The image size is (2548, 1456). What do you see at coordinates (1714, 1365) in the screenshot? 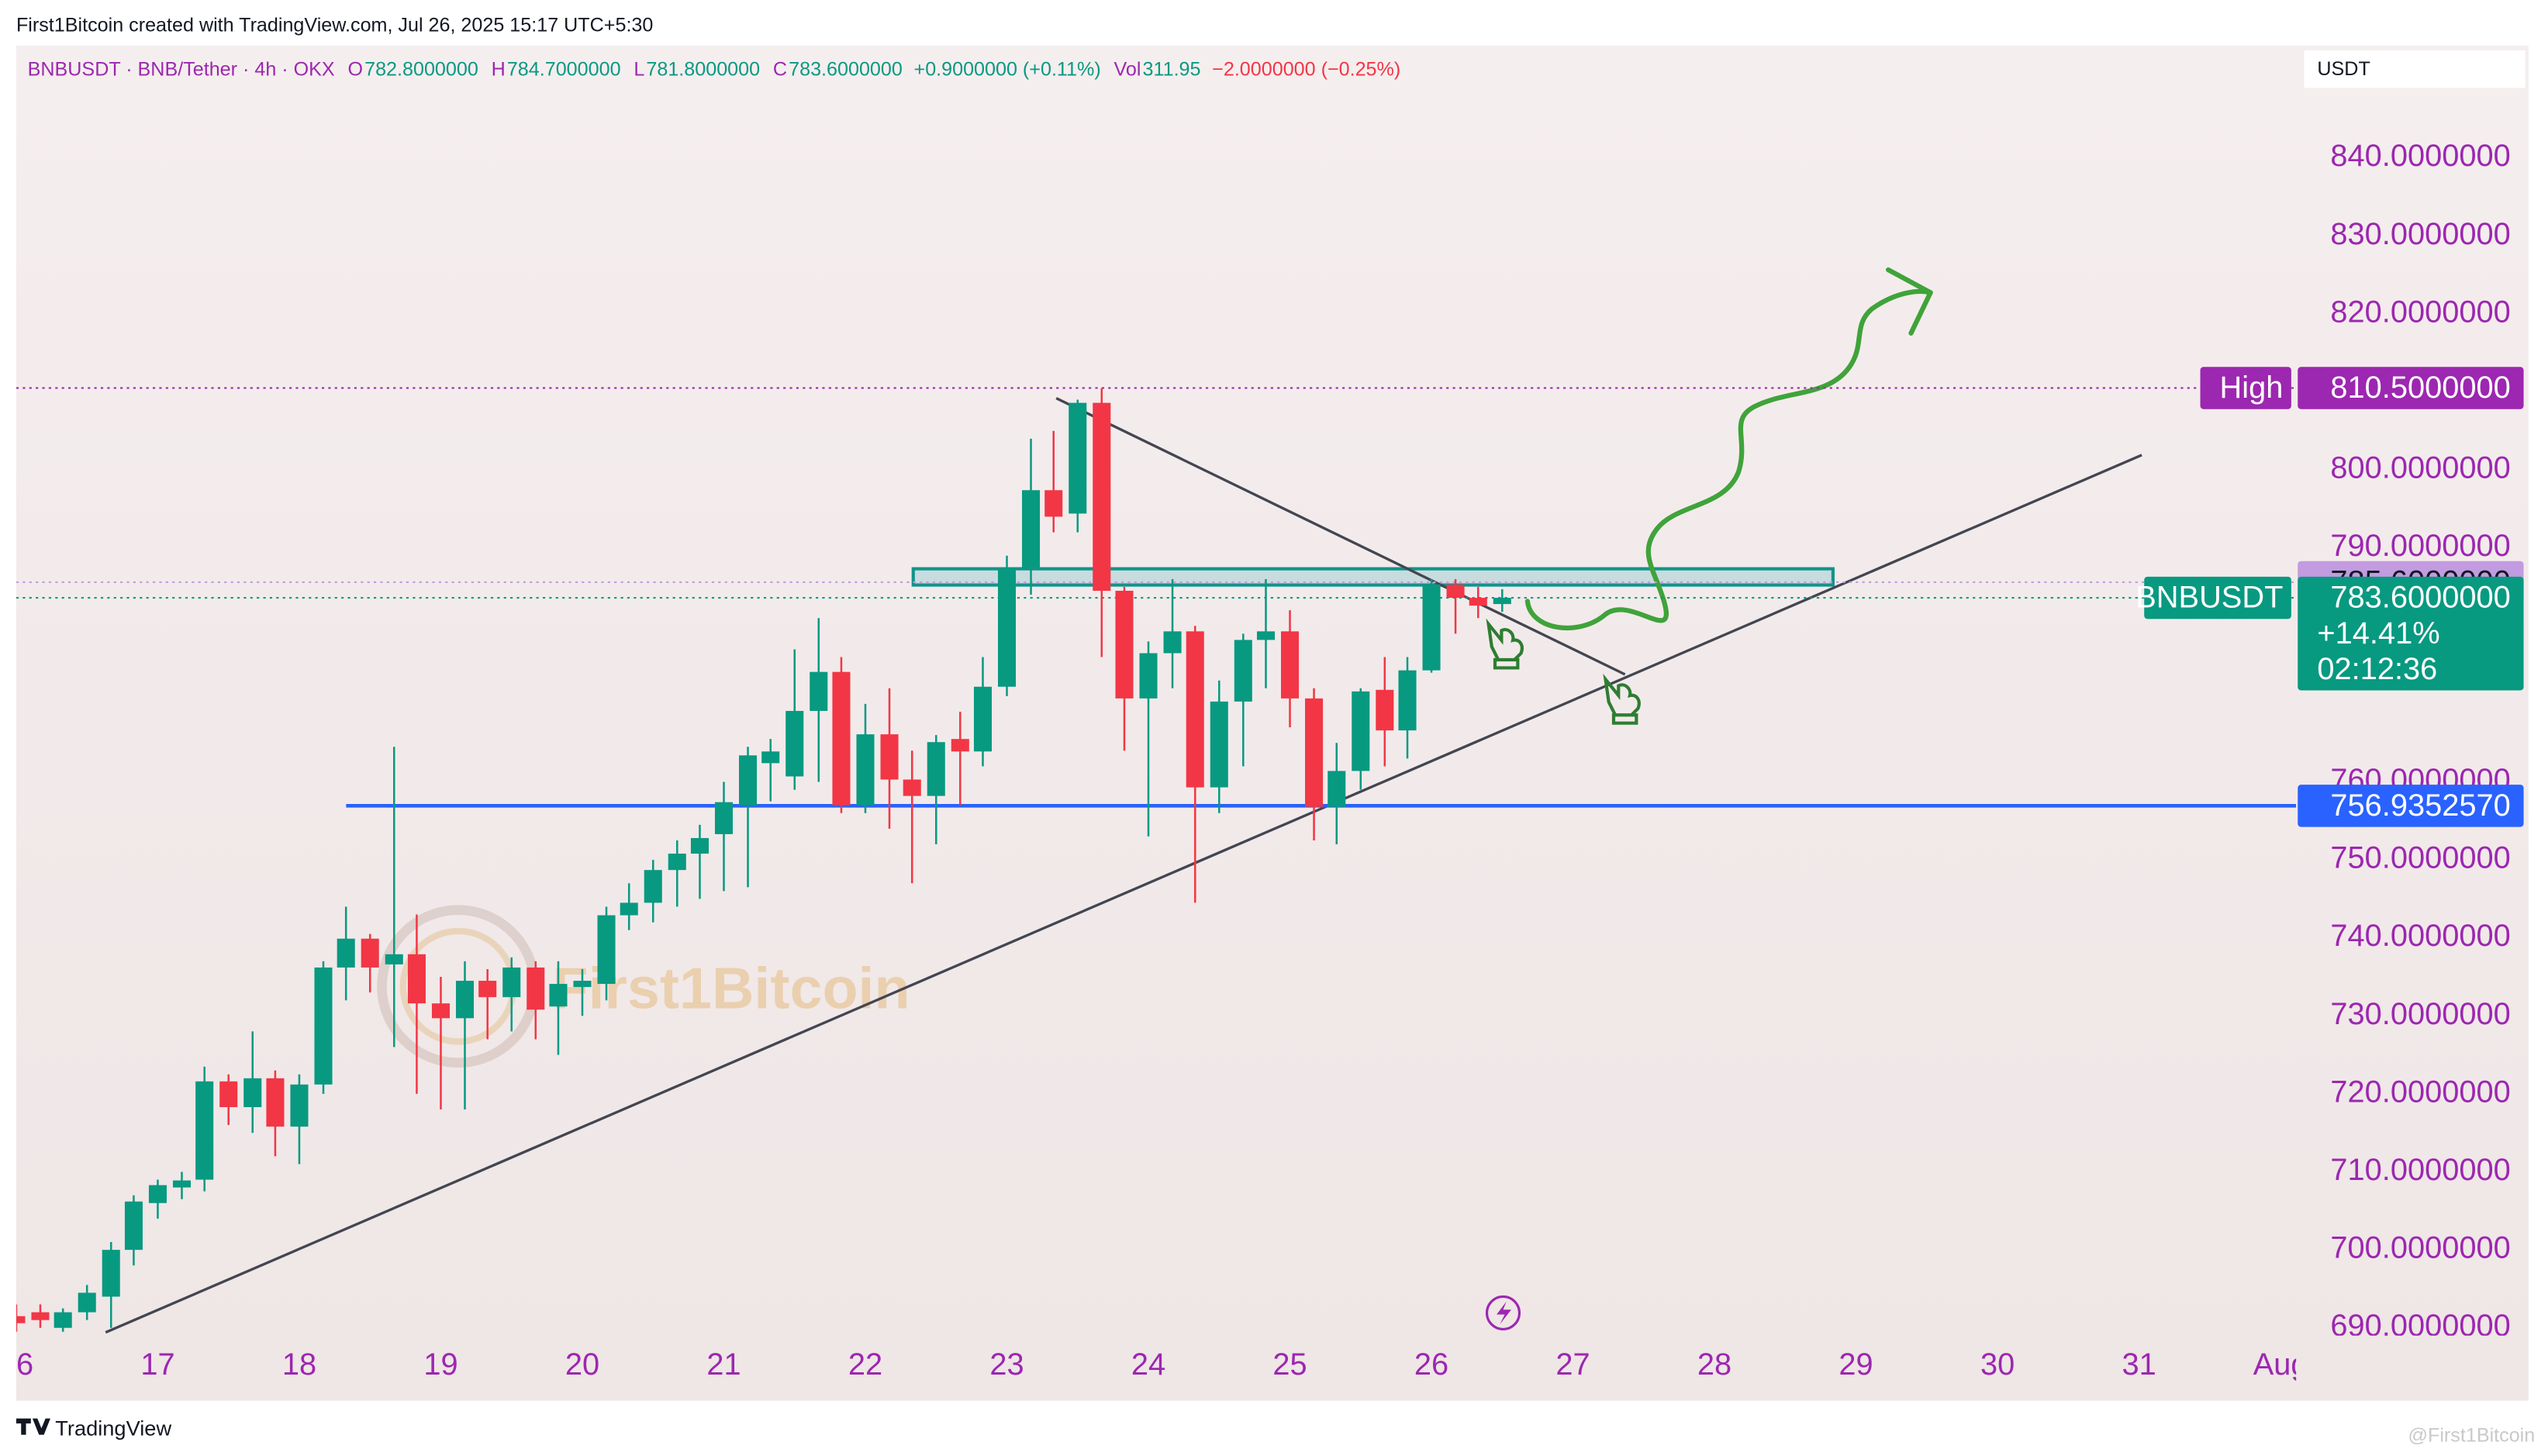
I see `x-tick-label: 28` at bounding box center [1714, 1365].